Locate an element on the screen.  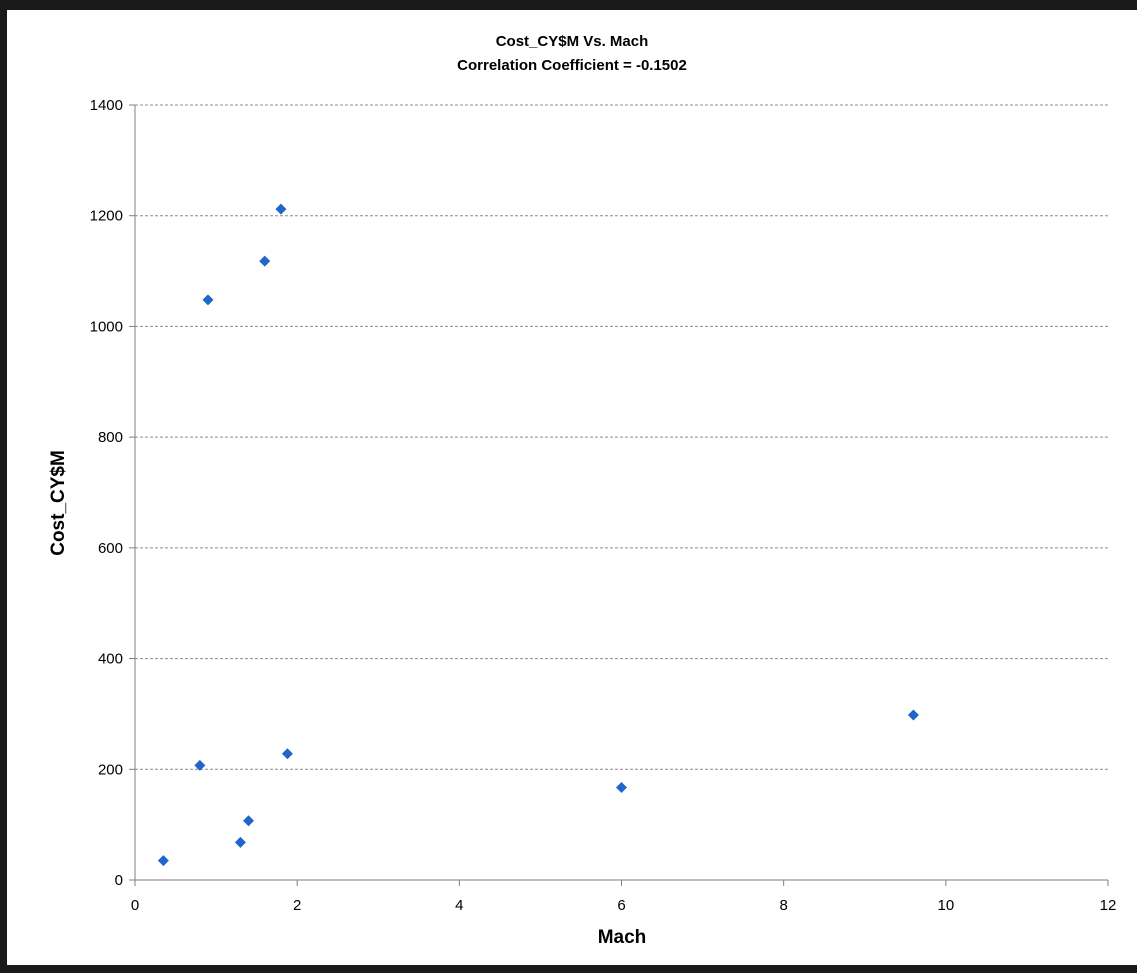
x-tick-labels: 0 2 4 6 8 10 12 is located at coordinates (624, 905).